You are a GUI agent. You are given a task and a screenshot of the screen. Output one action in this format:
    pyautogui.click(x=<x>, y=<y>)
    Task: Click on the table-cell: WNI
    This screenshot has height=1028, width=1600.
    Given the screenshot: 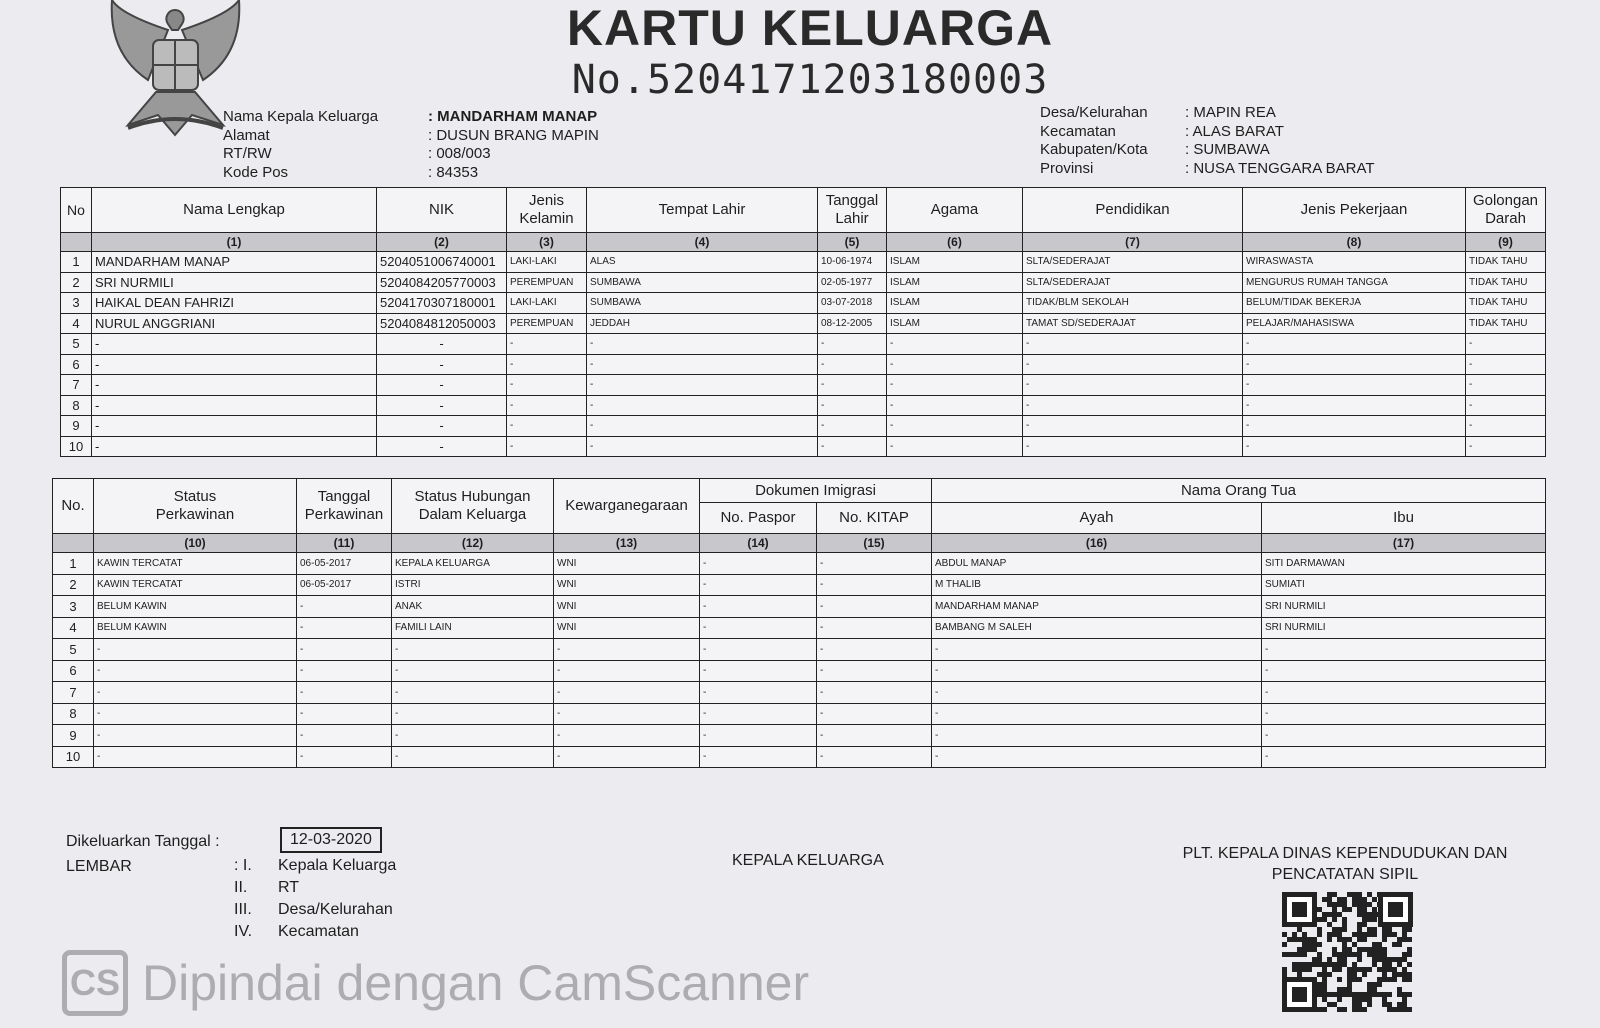 What is the action you would take?
    pyautogui.click(x=626, y=563)
    